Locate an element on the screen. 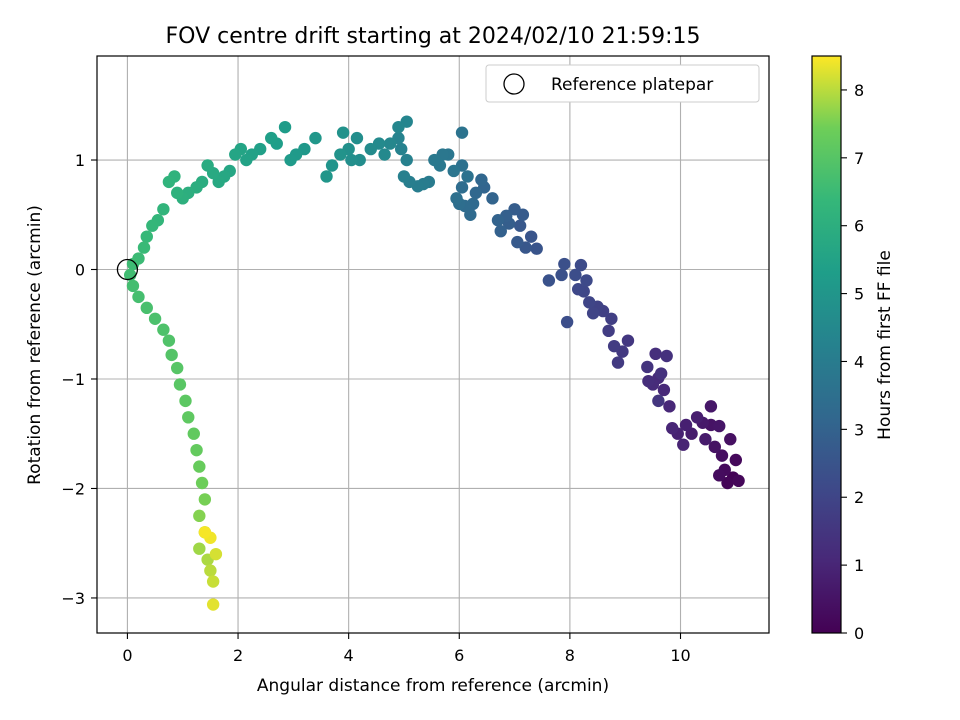 The width and height of the screenshot is (960, 720). reference-marker is located at coordinates (127, 269).